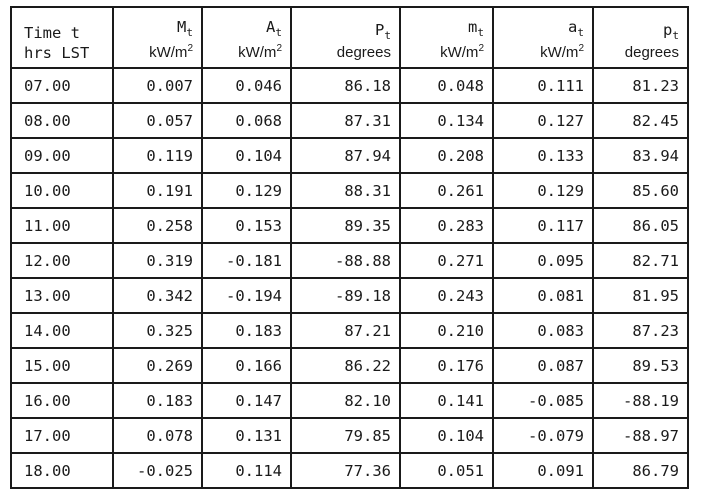 The height and width of the screenshot is (489, 714). Describe the element at coordinates (62, 365) in the screenshot. I see `time-cell: 15.00` at that location.